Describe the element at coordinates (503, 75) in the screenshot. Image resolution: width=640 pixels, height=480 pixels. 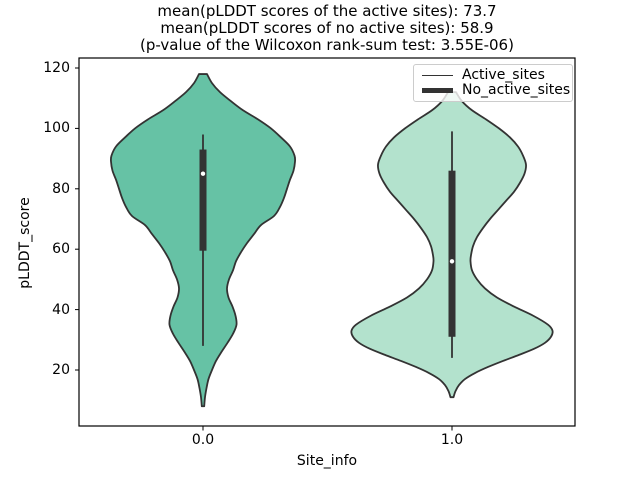
I see `legend-label-active-sites: Active_sites` at that location.